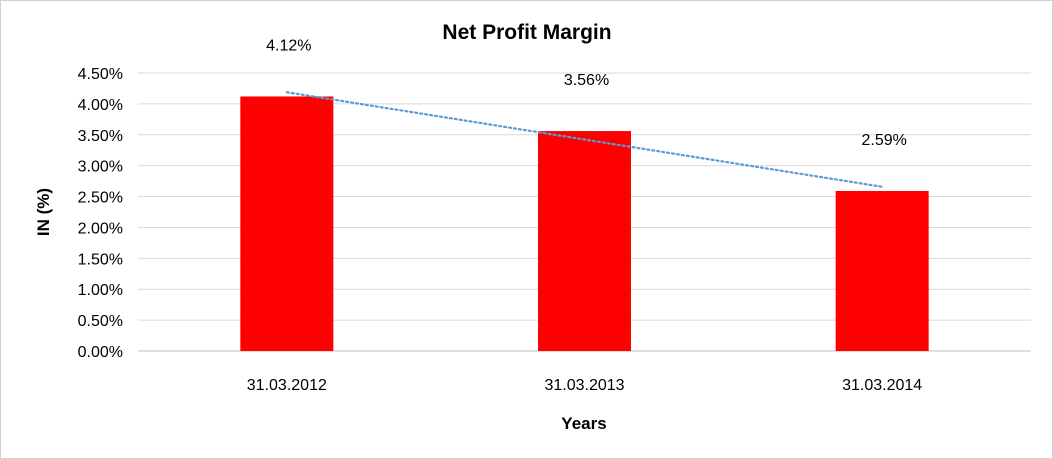 The height and width of the screenshot is (459, 1053). Describe the element at coordinates (883, 140) in the screenshot. I see `data-label: 2.59%` at that location.